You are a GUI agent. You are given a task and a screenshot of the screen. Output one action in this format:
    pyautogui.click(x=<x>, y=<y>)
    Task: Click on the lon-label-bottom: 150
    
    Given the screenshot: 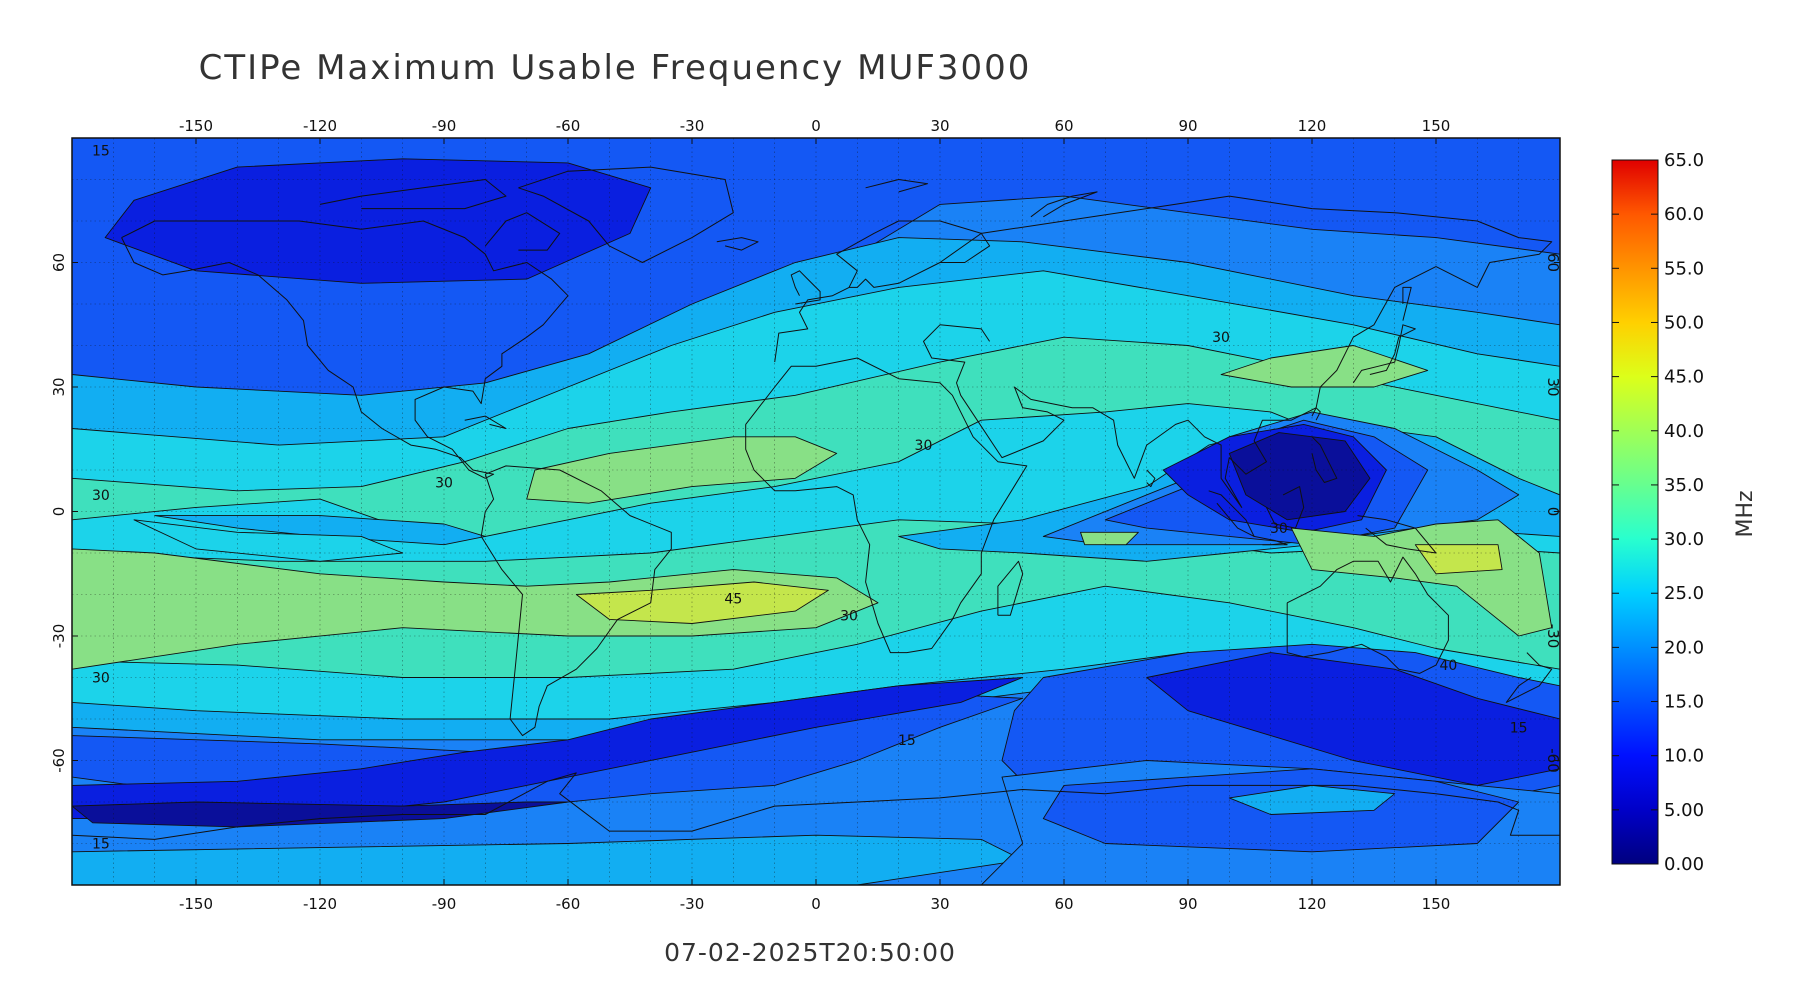 What is the action you would take?
    pyautogui.click(x=1436, y=904)
    